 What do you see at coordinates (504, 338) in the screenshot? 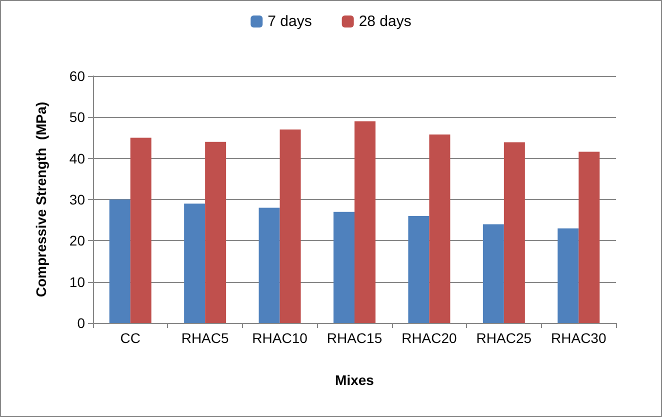
I see `x-tick-label: RHAC25` at bounding box center [504, 338].